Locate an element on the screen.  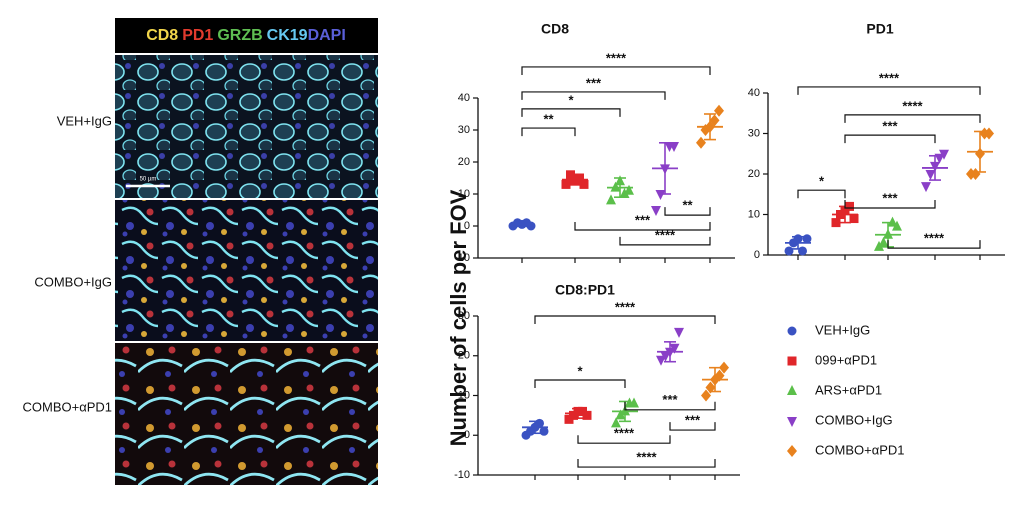
y-tick-label: 20 is located at coordinates (464, 356).